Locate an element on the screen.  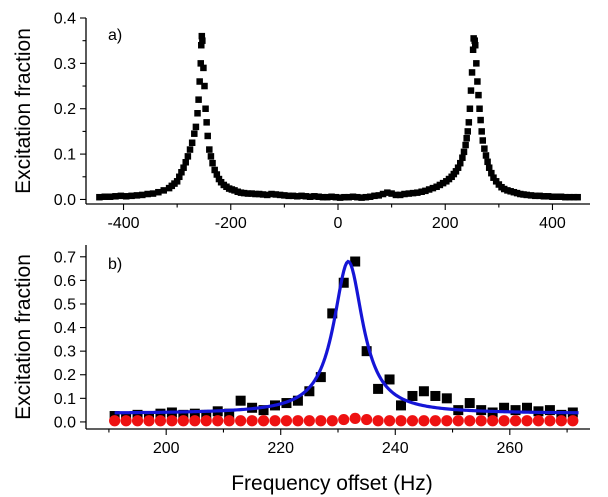
x-tick-label: 260 is located at coordinates (509, 448).